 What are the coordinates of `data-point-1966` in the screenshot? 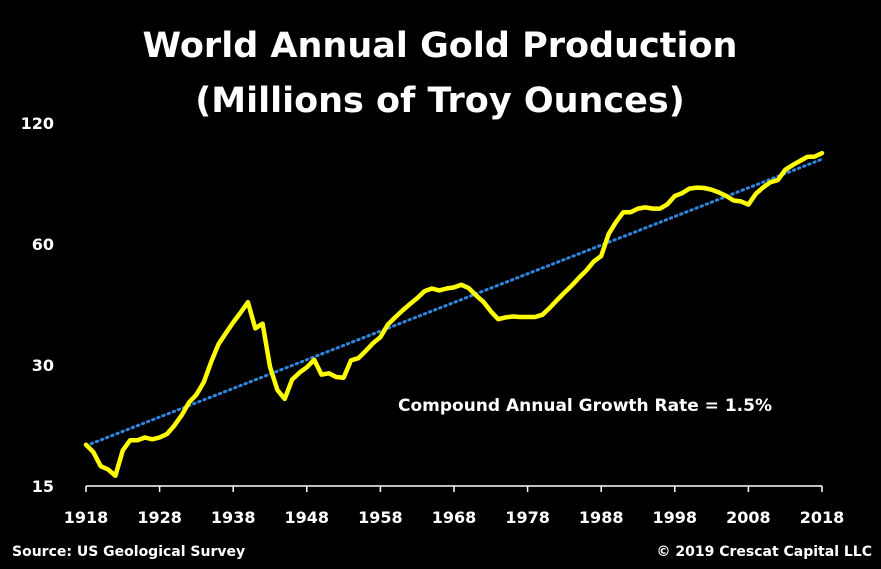 It's located at (439, 290).